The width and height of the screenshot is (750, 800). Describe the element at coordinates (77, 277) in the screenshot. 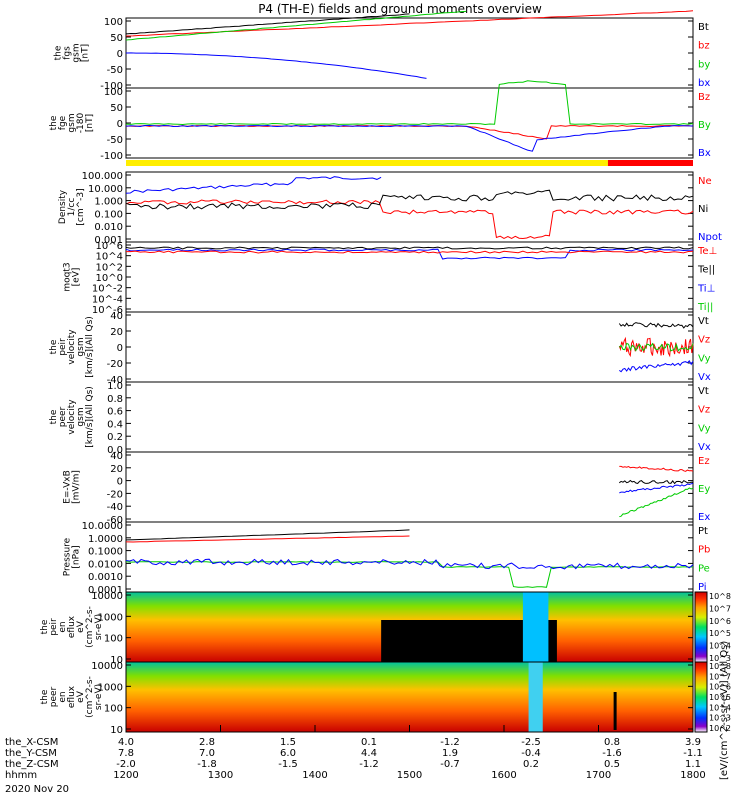

I see `y-axis-label-line: [eV]` at that location.